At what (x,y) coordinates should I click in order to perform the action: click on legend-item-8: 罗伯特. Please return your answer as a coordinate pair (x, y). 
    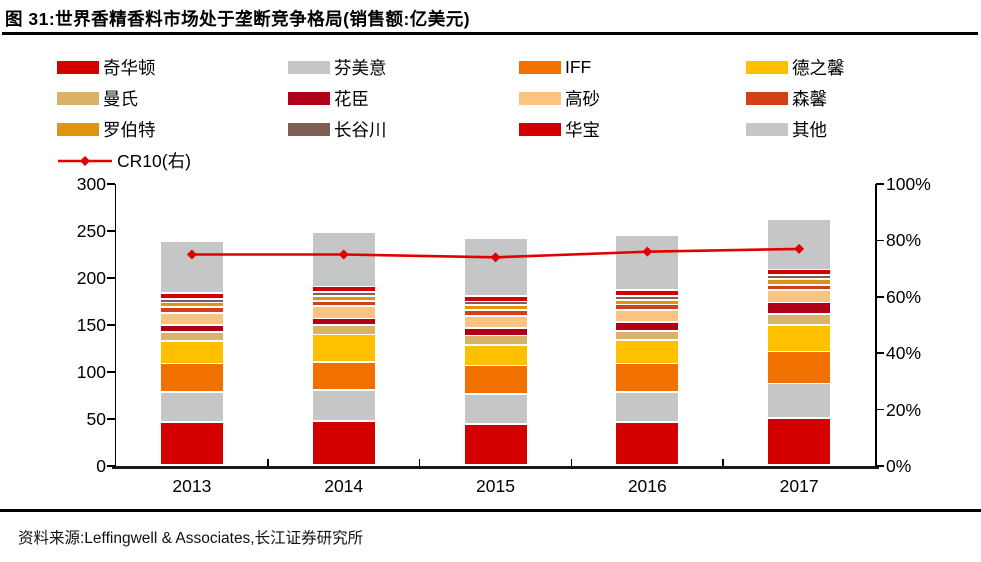
    Looking at the image, I should click on (172, 129).